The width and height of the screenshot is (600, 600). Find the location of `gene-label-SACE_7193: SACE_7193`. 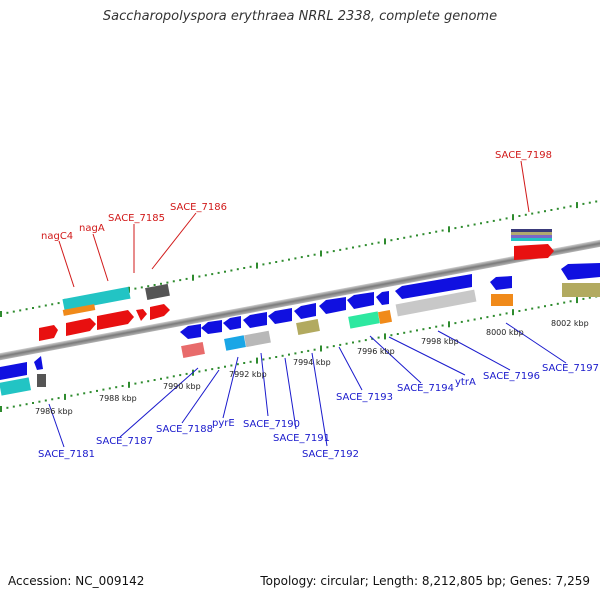

gene-label-SACE_7193: SACE_7193 is located at coordinates (364, 397).